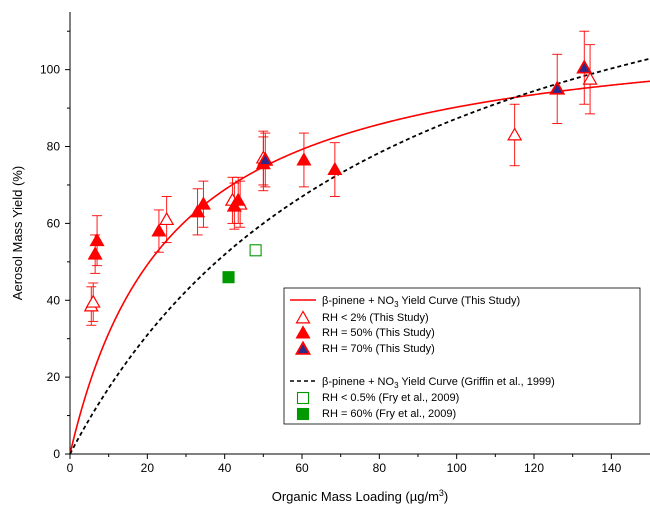 The height and width of the screenshot is (512, 650). What do you see at coordinates (390, 398) in the screenshot?
I see `legend-series-label: RH < 0.5% (Fry et al., 2009)` at bounding box center [390, 398].